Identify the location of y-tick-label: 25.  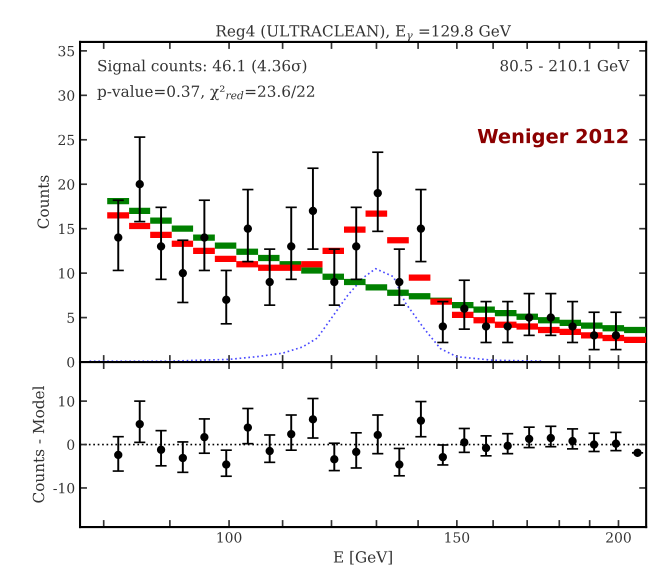
(66, 140).